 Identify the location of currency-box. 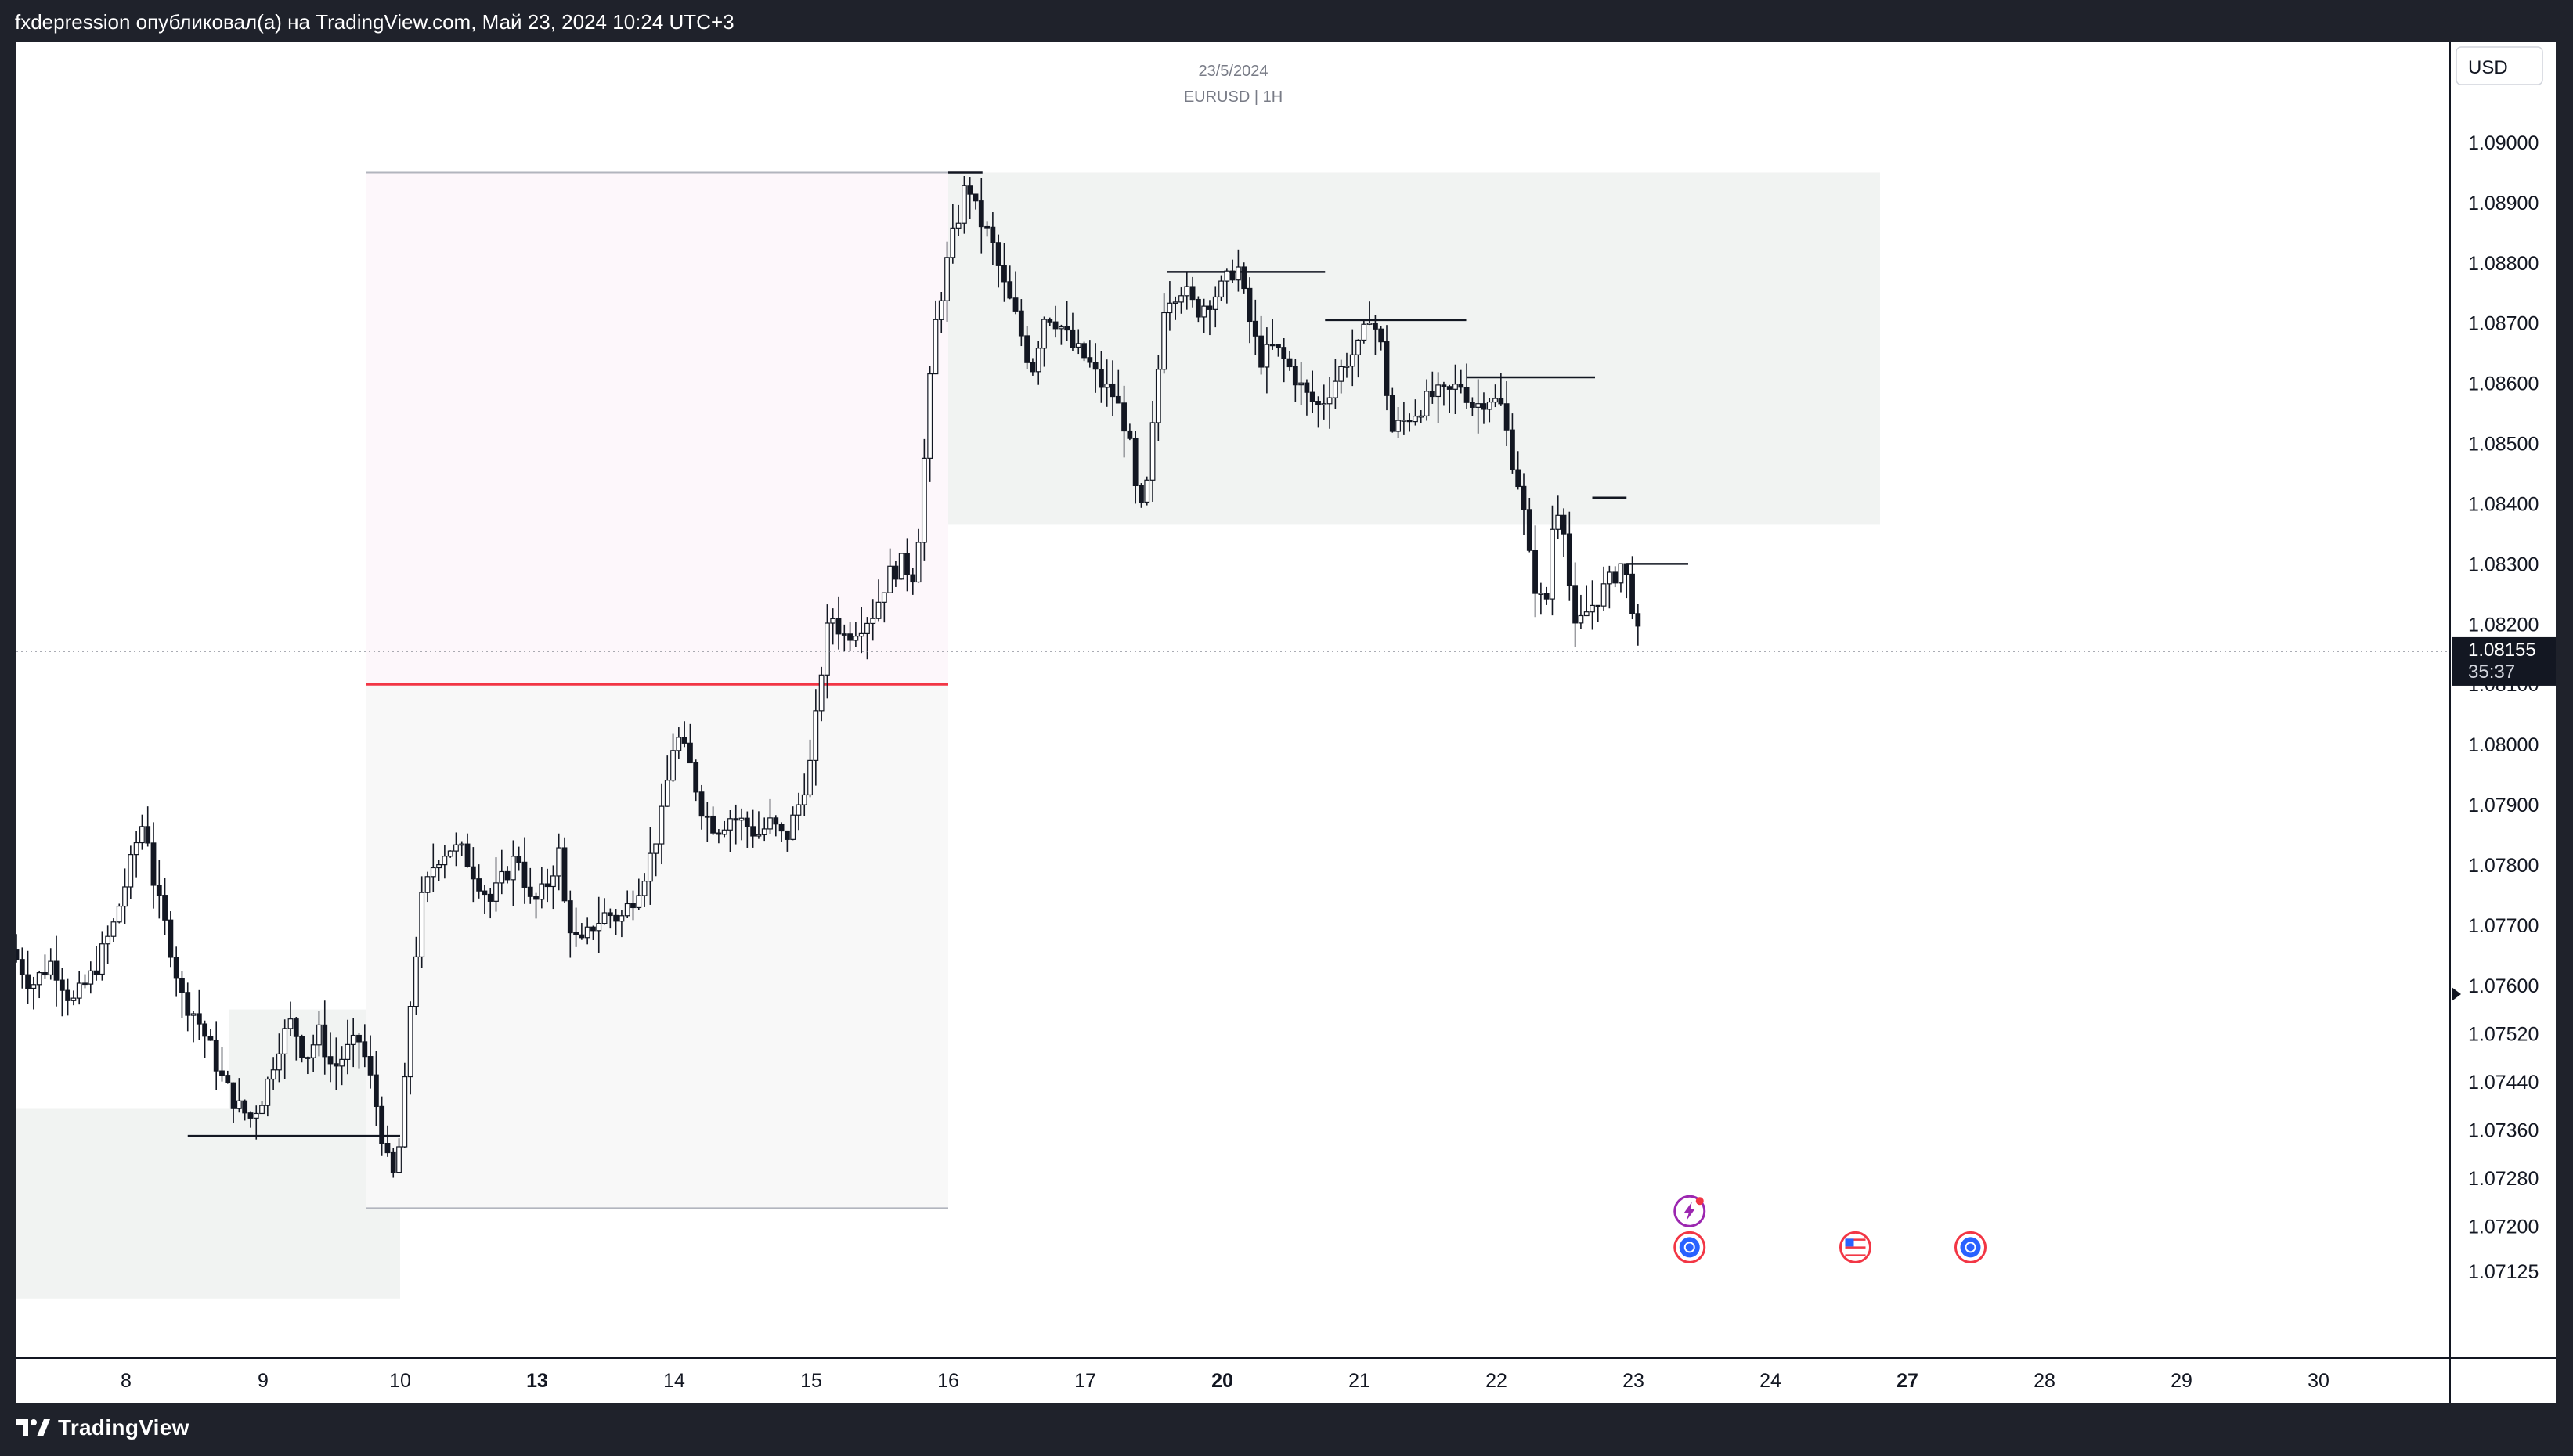
(2499, 65).